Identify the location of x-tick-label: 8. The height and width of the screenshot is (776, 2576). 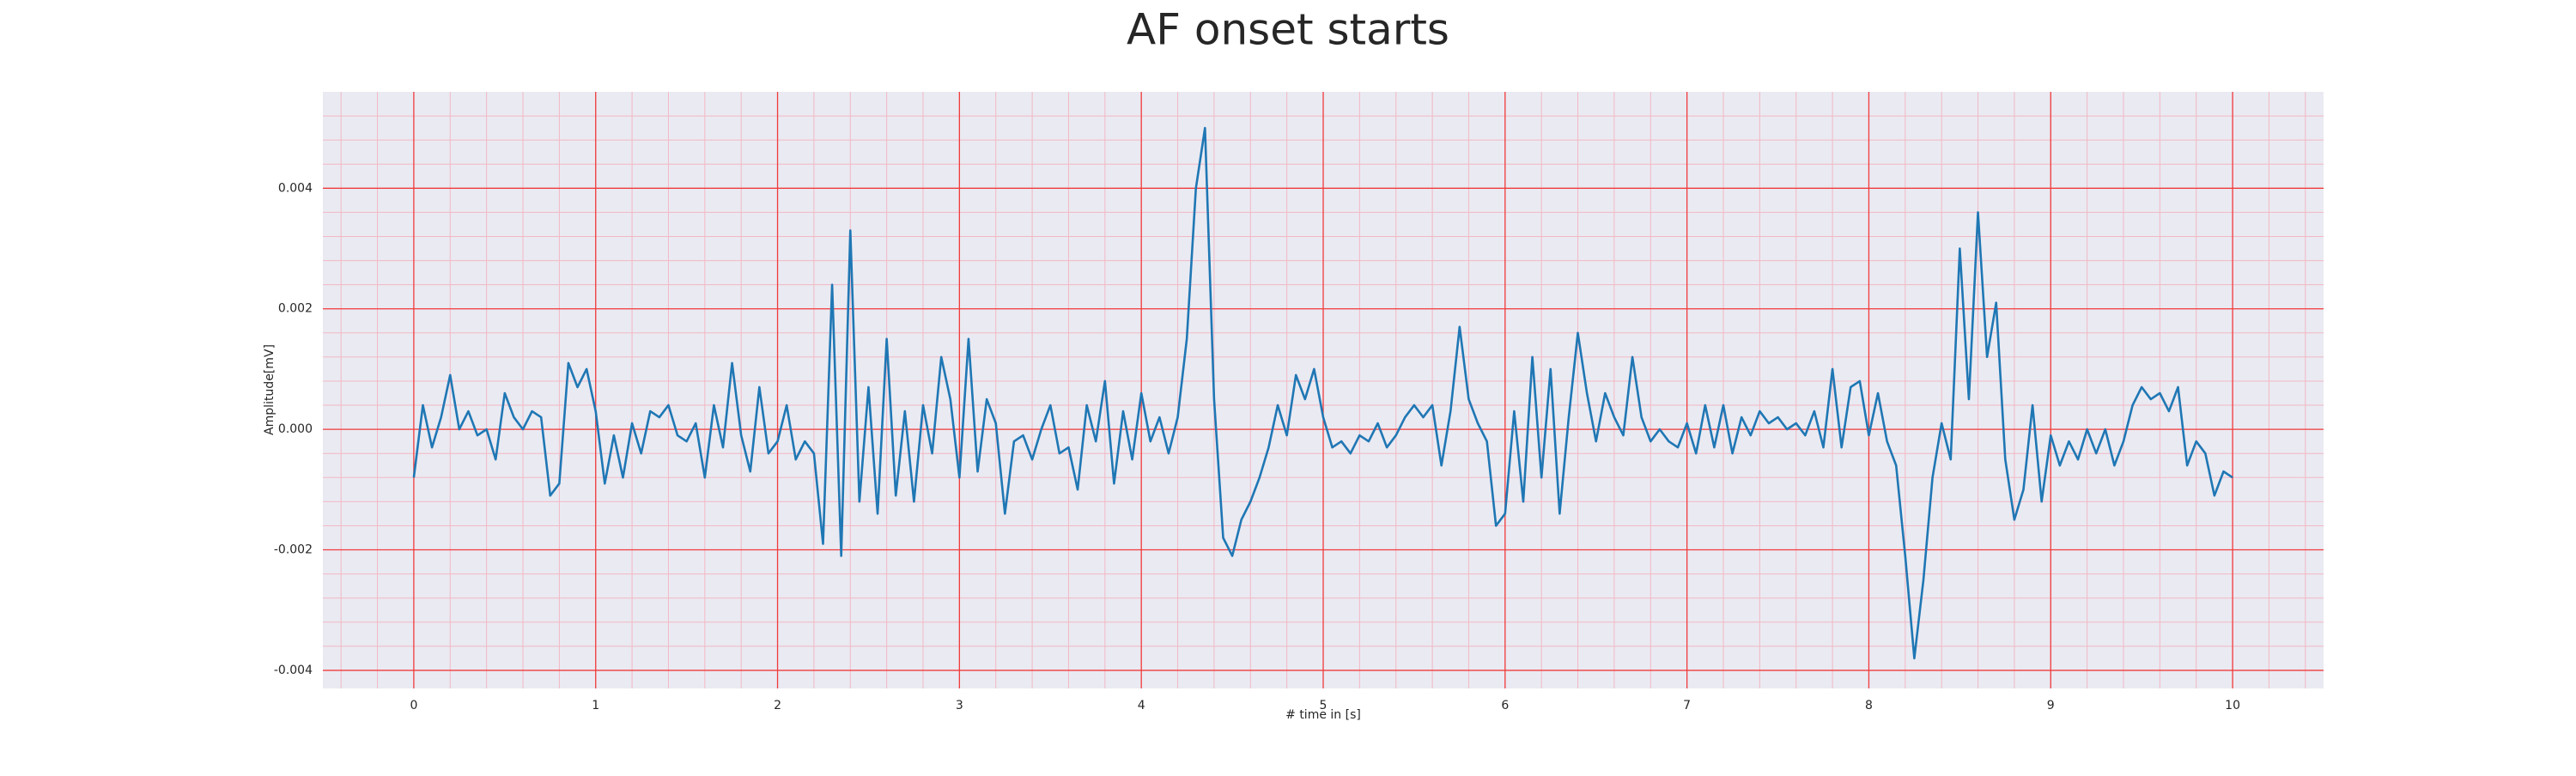
(1869, 705).